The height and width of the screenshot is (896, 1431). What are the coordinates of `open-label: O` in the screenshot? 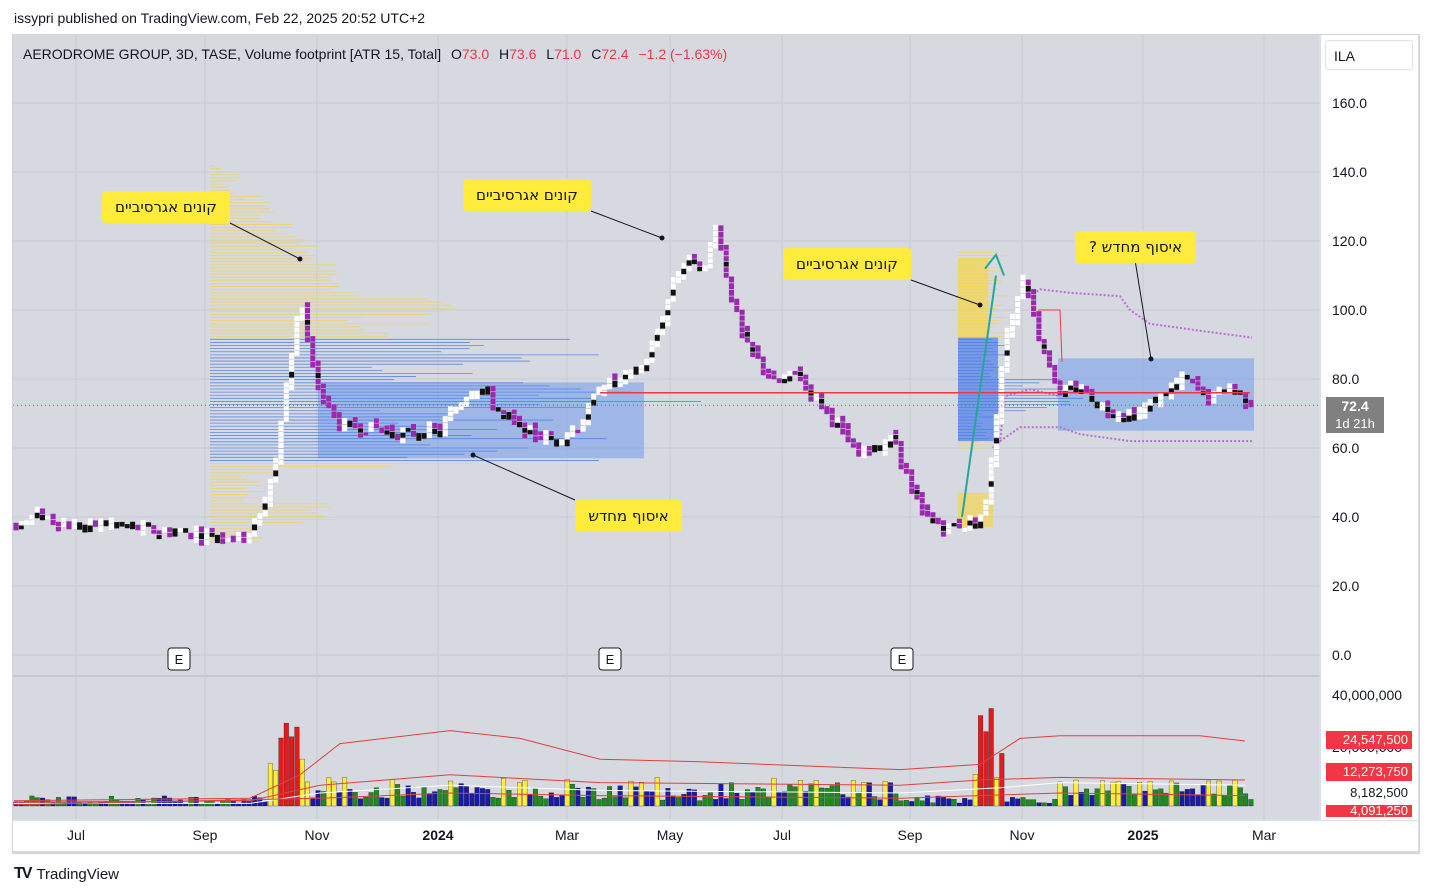 It's located at (456, 54).